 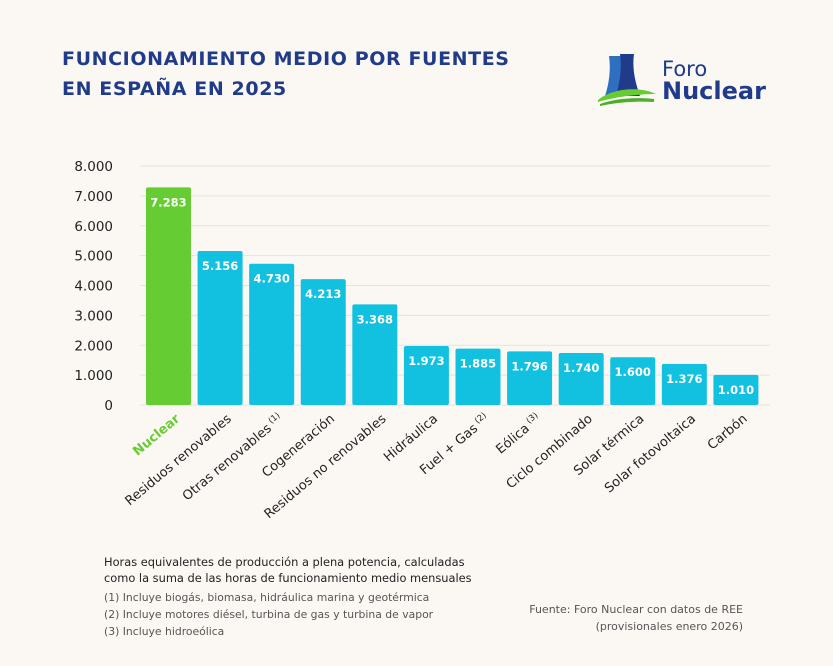 What do you see at coordinates (164, 631) in the screenshot?
I see `footnote-3: (3) Incluye hidroeólica` at bounding box center [164, 631].